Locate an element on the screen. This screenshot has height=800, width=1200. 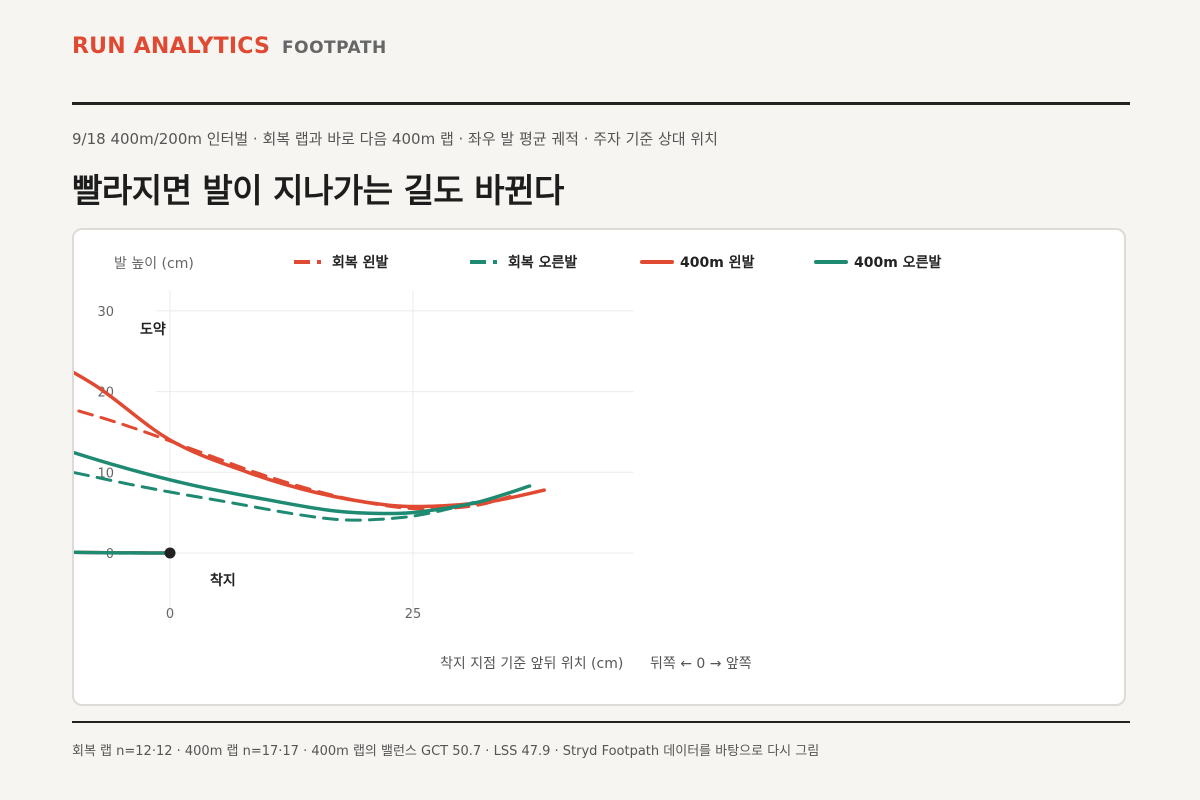
annotation-landing: 착지 is located at coordinates (223, 580).